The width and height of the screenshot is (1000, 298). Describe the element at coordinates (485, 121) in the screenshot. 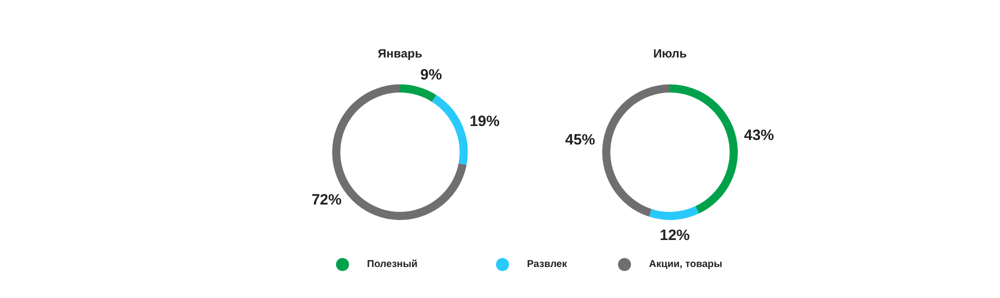

I see `data-label: 19%` at that location.